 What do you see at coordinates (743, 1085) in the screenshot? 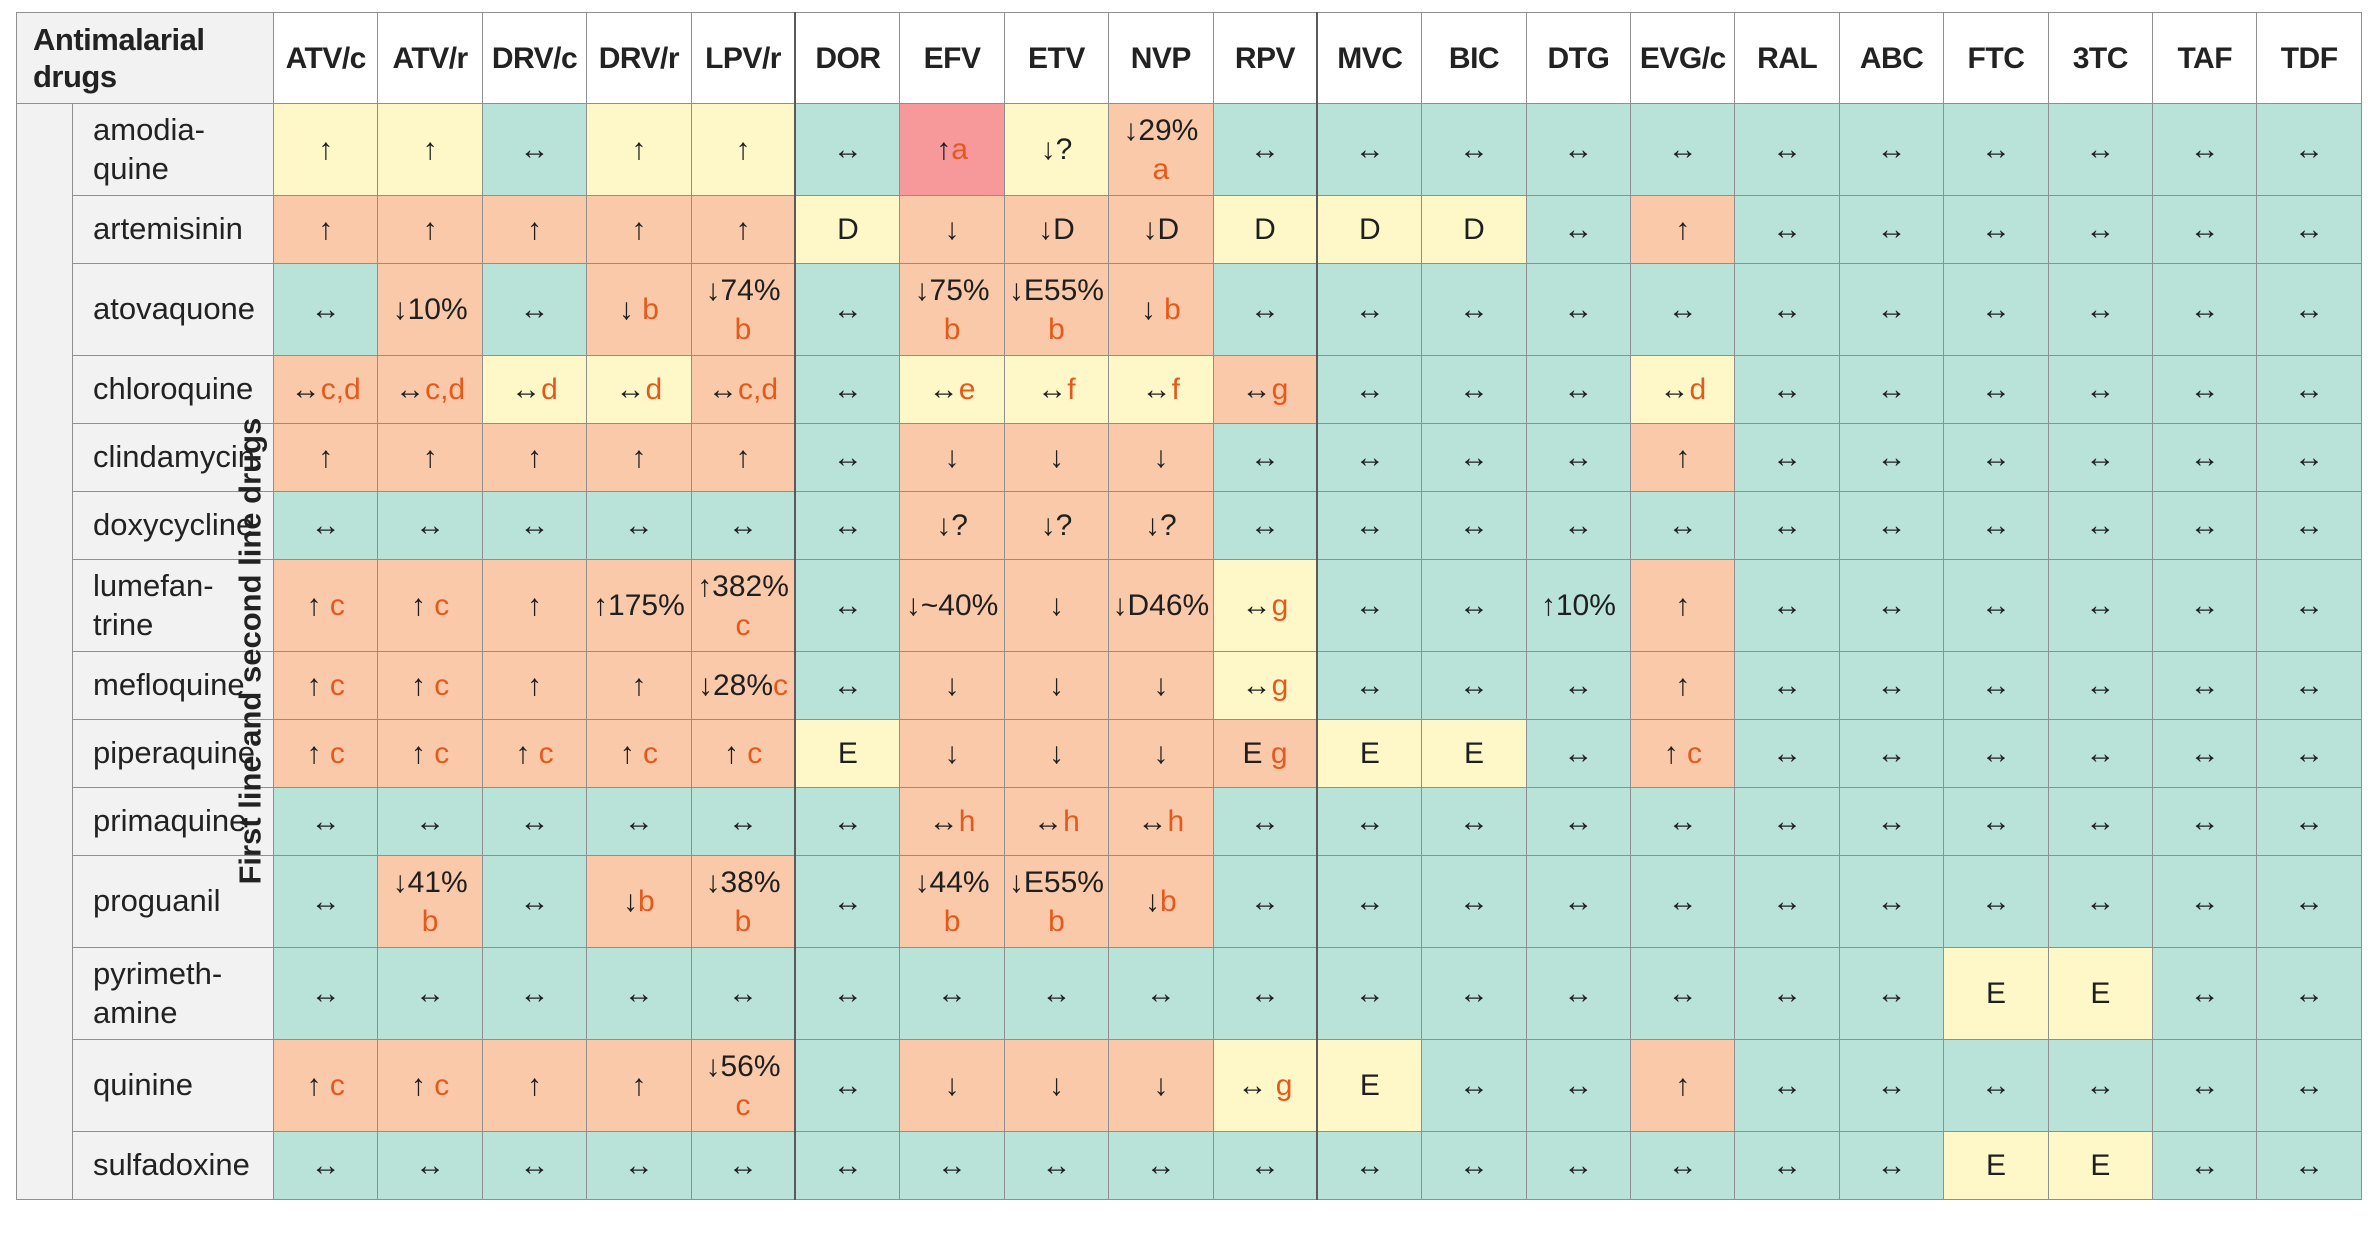
I see `interaction-cell: ↓56% c` at bounding box center [743, 1085].